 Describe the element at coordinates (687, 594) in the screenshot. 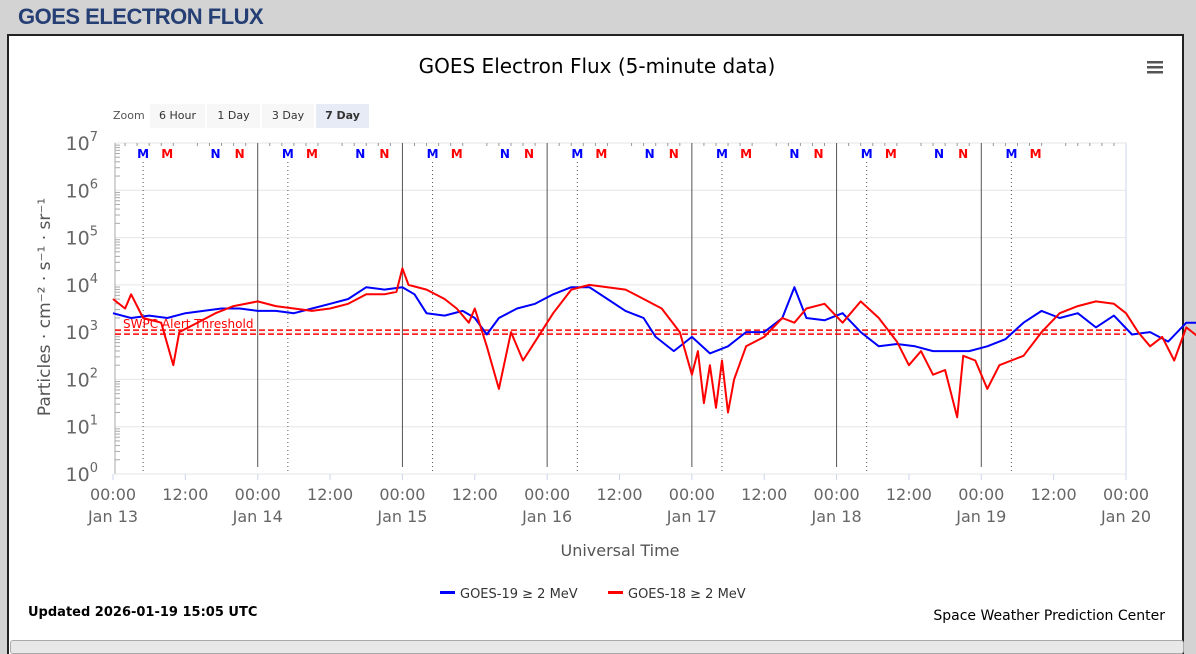

I see `legend-label-goes18: GOES-18 ≥ 2 MeV` at that location.